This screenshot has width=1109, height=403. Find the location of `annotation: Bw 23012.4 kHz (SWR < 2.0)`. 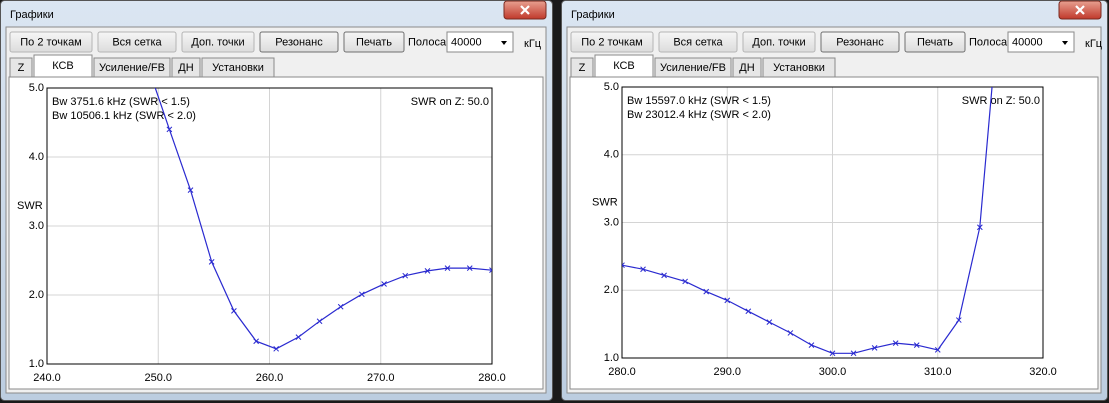

annotation: Bw 23012.4 kHz (SWR < 2.0) is located at coordinates (699, 115).